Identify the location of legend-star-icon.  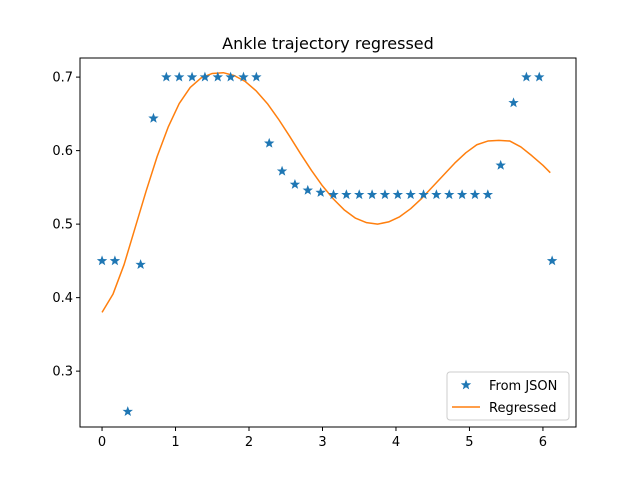
(466, 384).